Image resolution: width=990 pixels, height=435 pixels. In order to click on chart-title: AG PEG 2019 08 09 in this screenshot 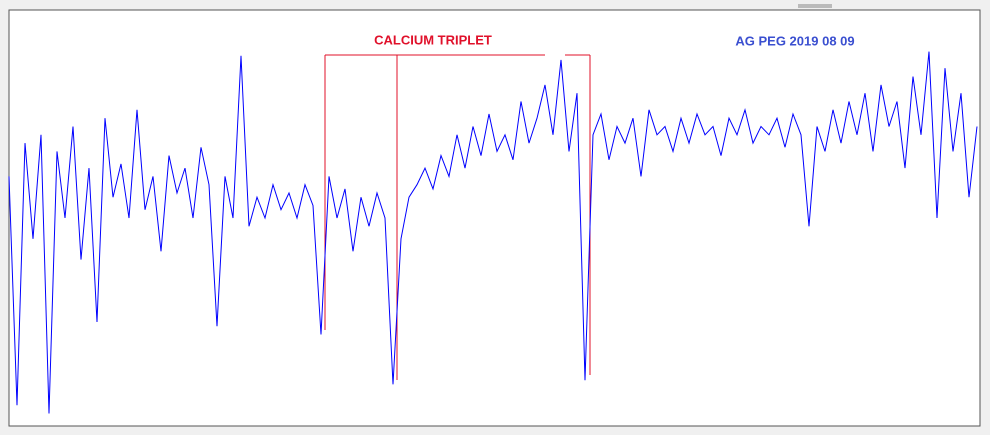, I will do `click(794, 40)`.